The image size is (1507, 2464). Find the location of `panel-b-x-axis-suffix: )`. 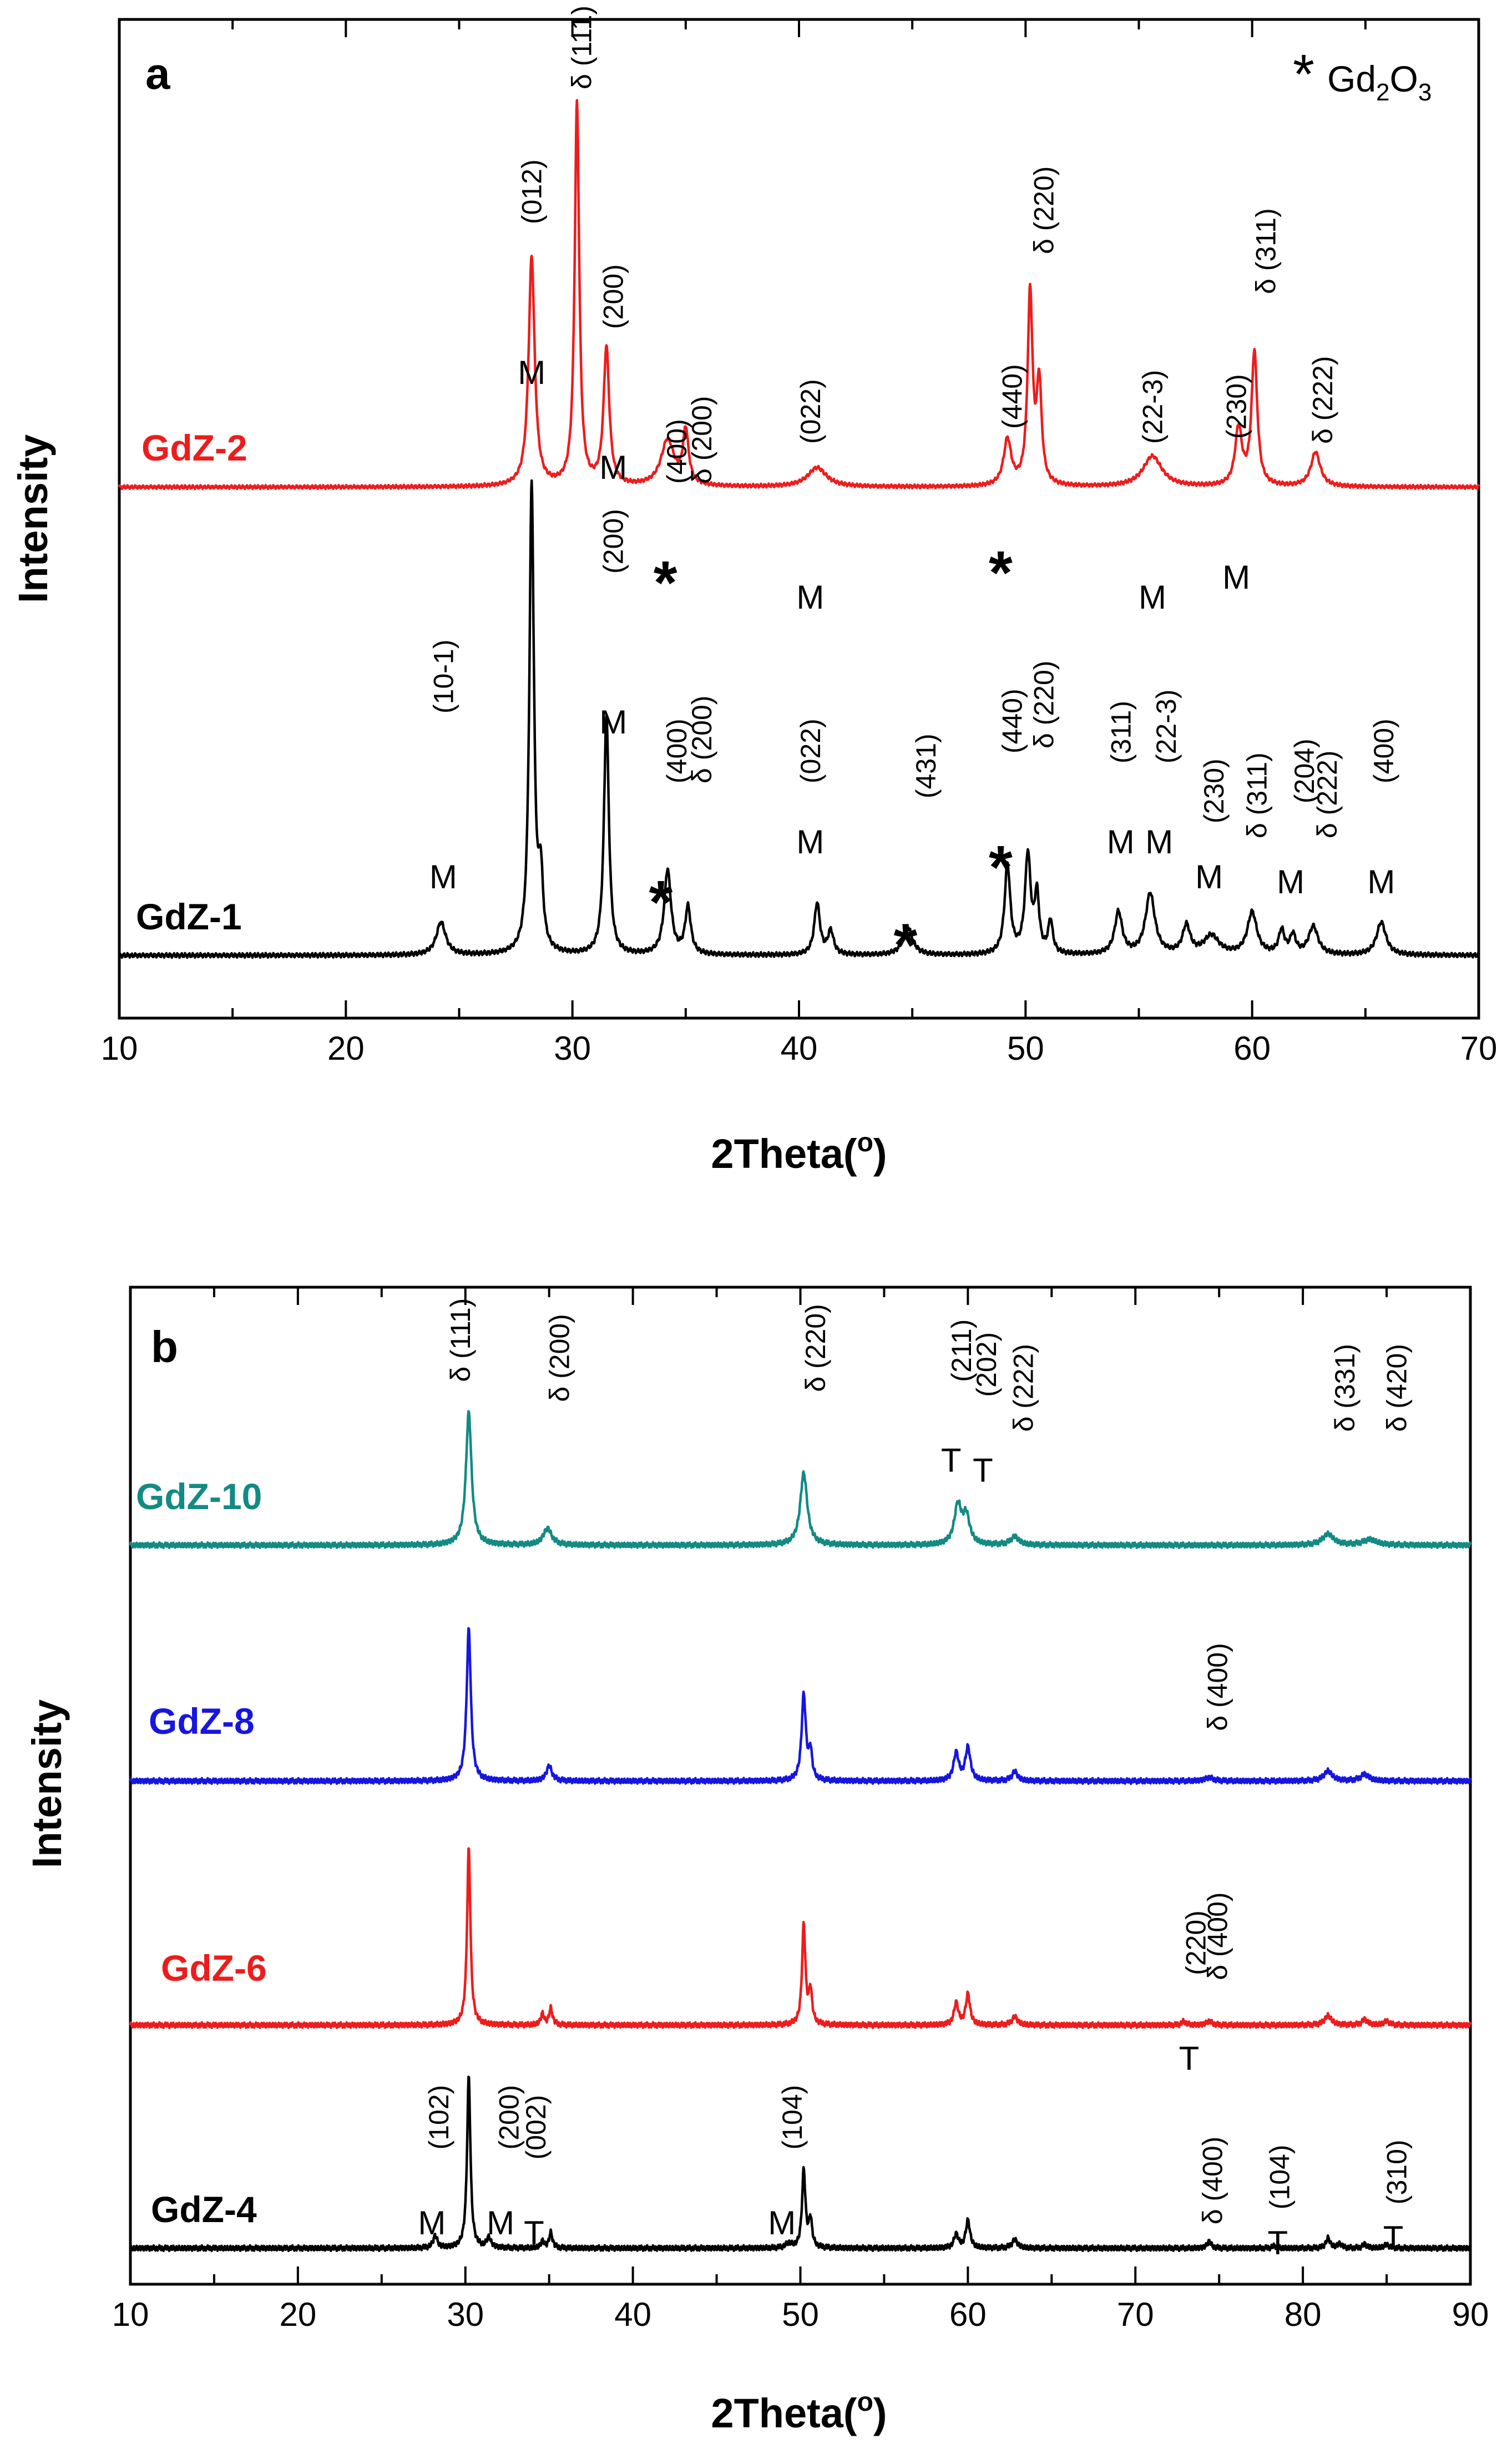

panel-b-x-axis-suffix: ) is located at coordinates (880, 2413).